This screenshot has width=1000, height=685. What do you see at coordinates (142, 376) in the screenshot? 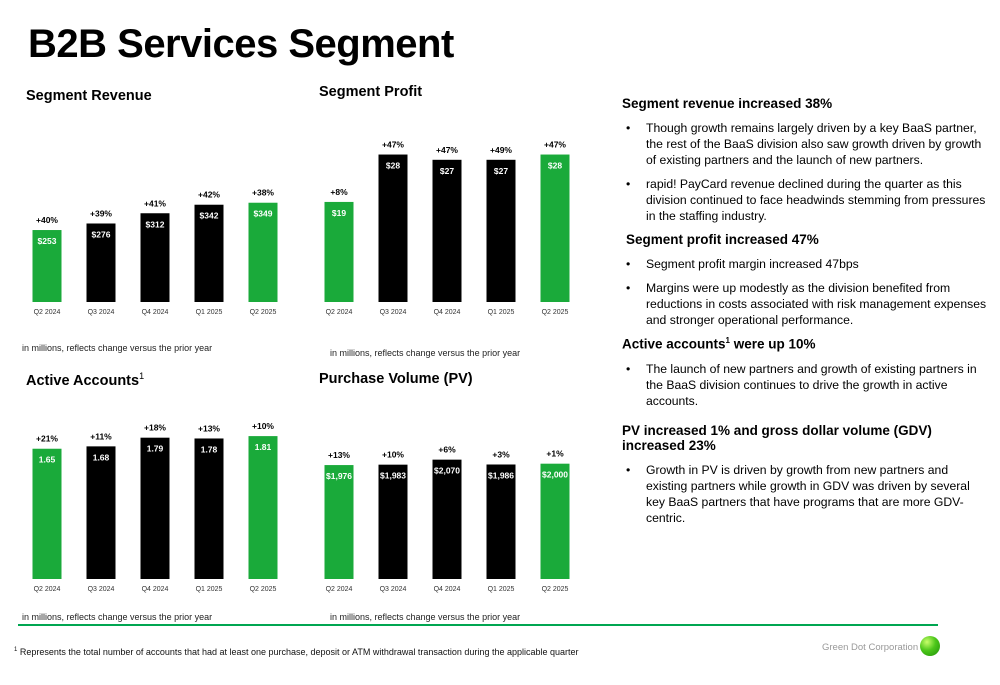
I see `accounts-chart-title-sup: 1` at bounding box center [142, 376].